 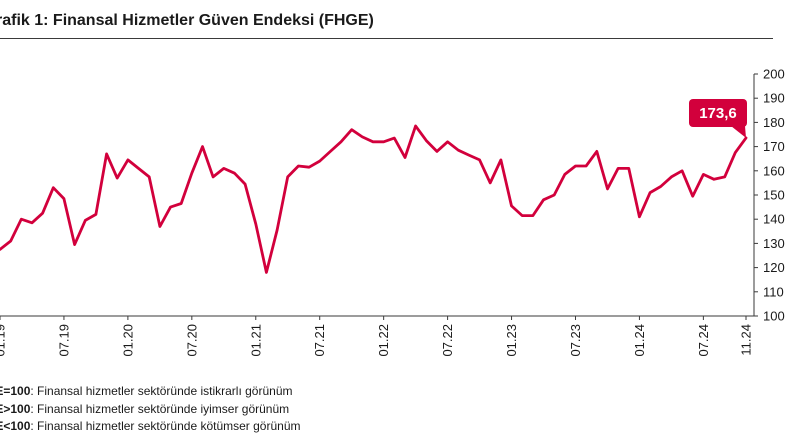 What do you see at coordinates (447, 340) in the screenshot?
I see `x-tick-label: 07.22` at bounding box center [447, 340].